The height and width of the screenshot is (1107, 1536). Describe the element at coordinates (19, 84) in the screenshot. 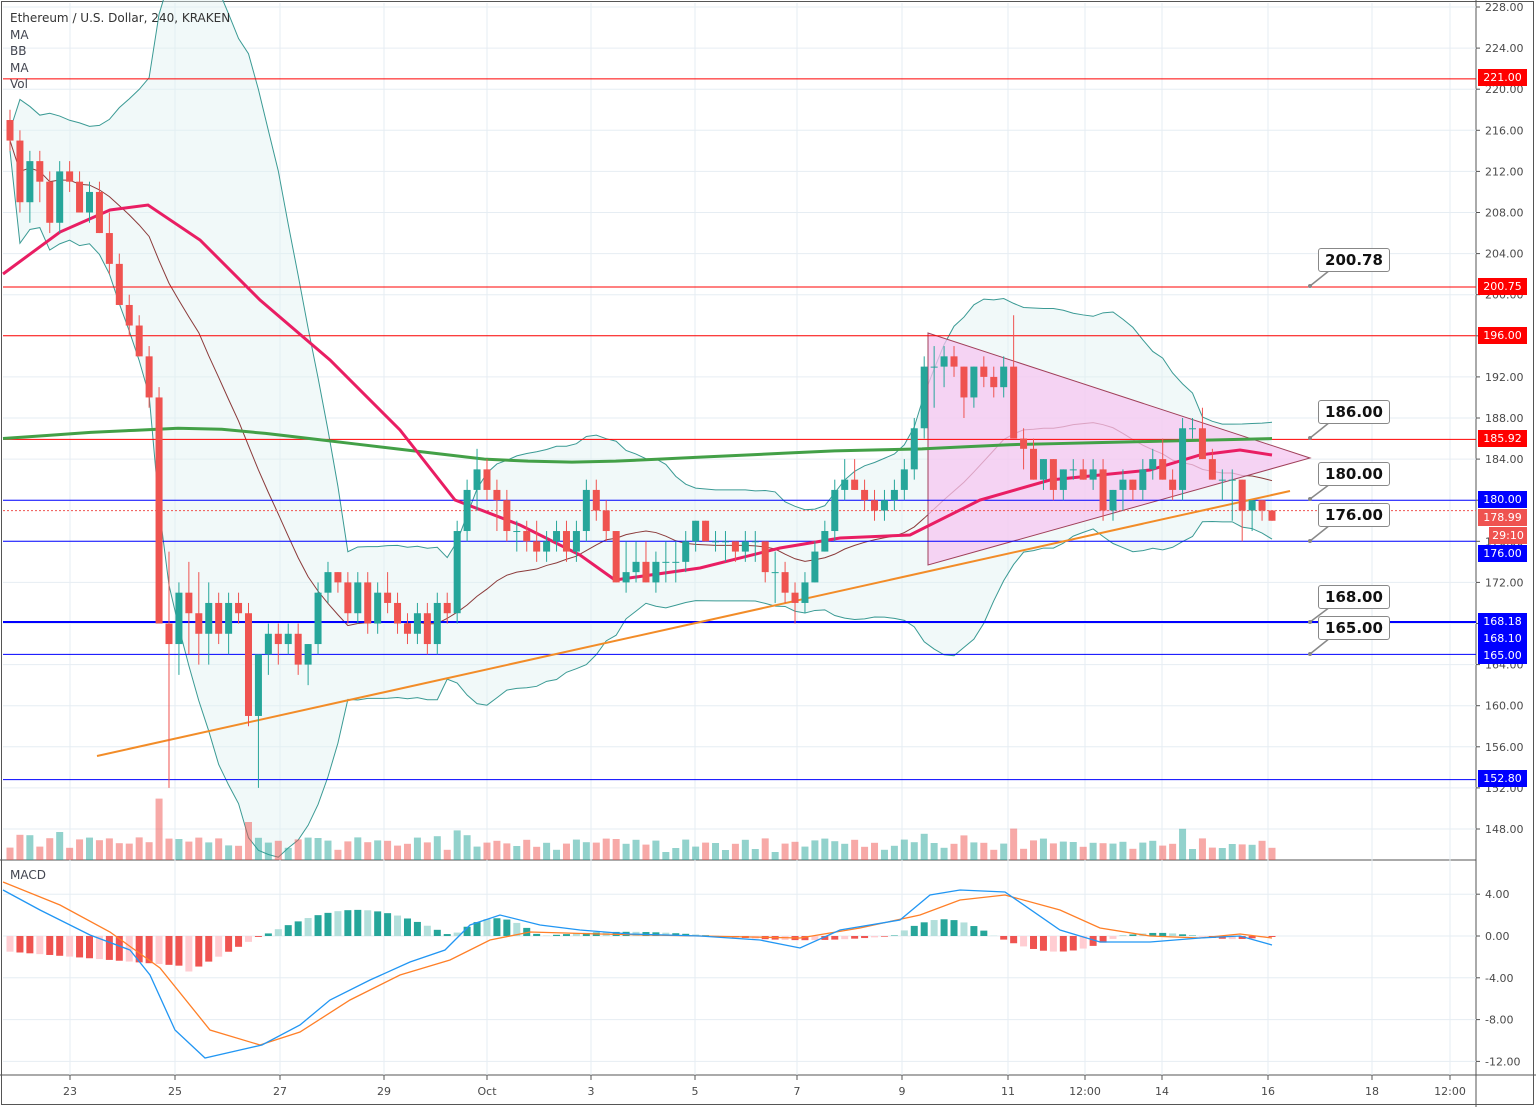

I see `indicator-volume: Vol` at that location.